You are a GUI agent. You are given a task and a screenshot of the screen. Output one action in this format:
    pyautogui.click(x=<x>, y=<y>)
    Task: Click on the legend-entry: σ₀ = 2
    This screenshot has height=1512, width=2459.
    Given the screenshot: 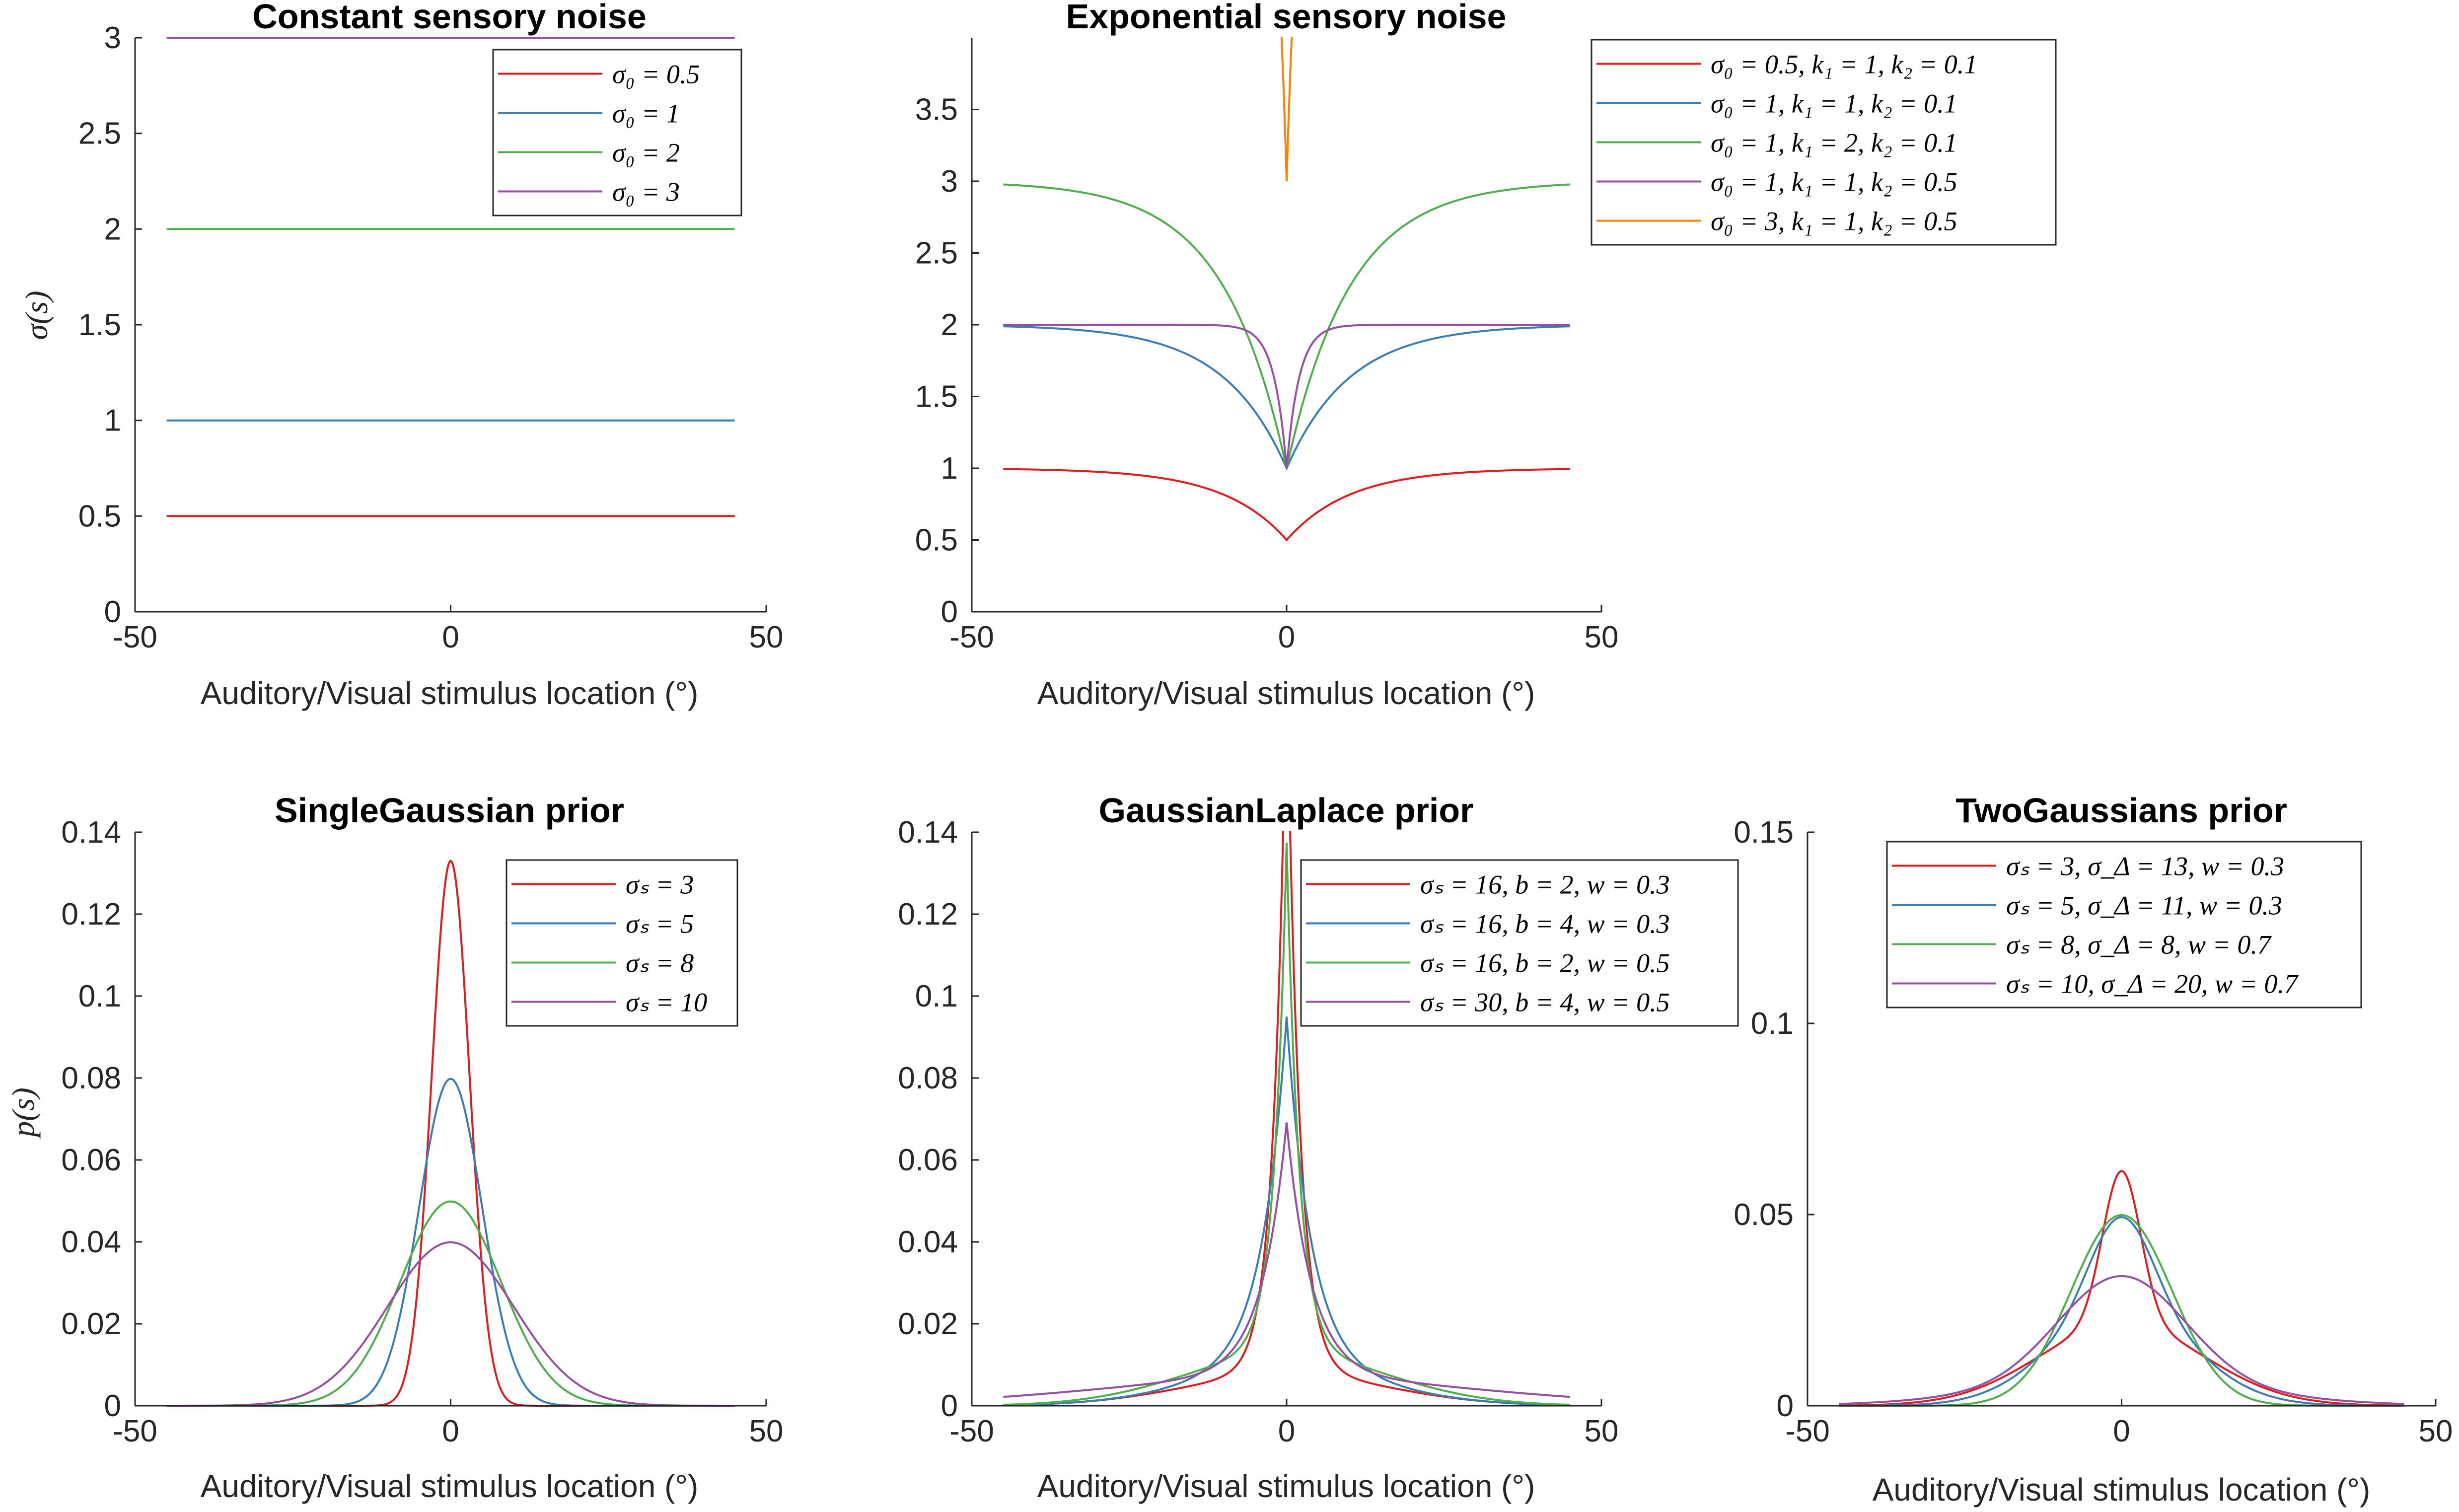 What is the action you would take?
    pyautogui.click(x=646, y=153)
    